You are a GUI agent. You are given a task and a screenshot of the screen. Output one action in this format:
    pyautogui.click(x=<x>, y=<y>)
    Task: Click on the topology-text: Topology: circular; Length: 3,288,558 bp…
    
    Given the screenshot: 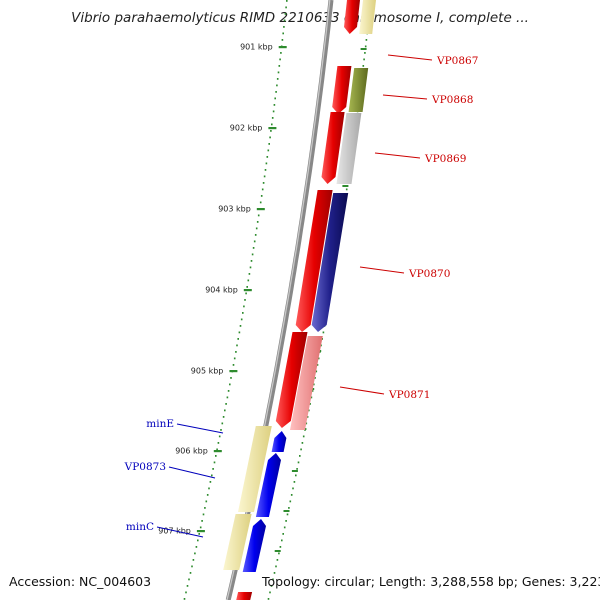 What is the action you would take?
    pyautogui.click(x=431, y=581)
    